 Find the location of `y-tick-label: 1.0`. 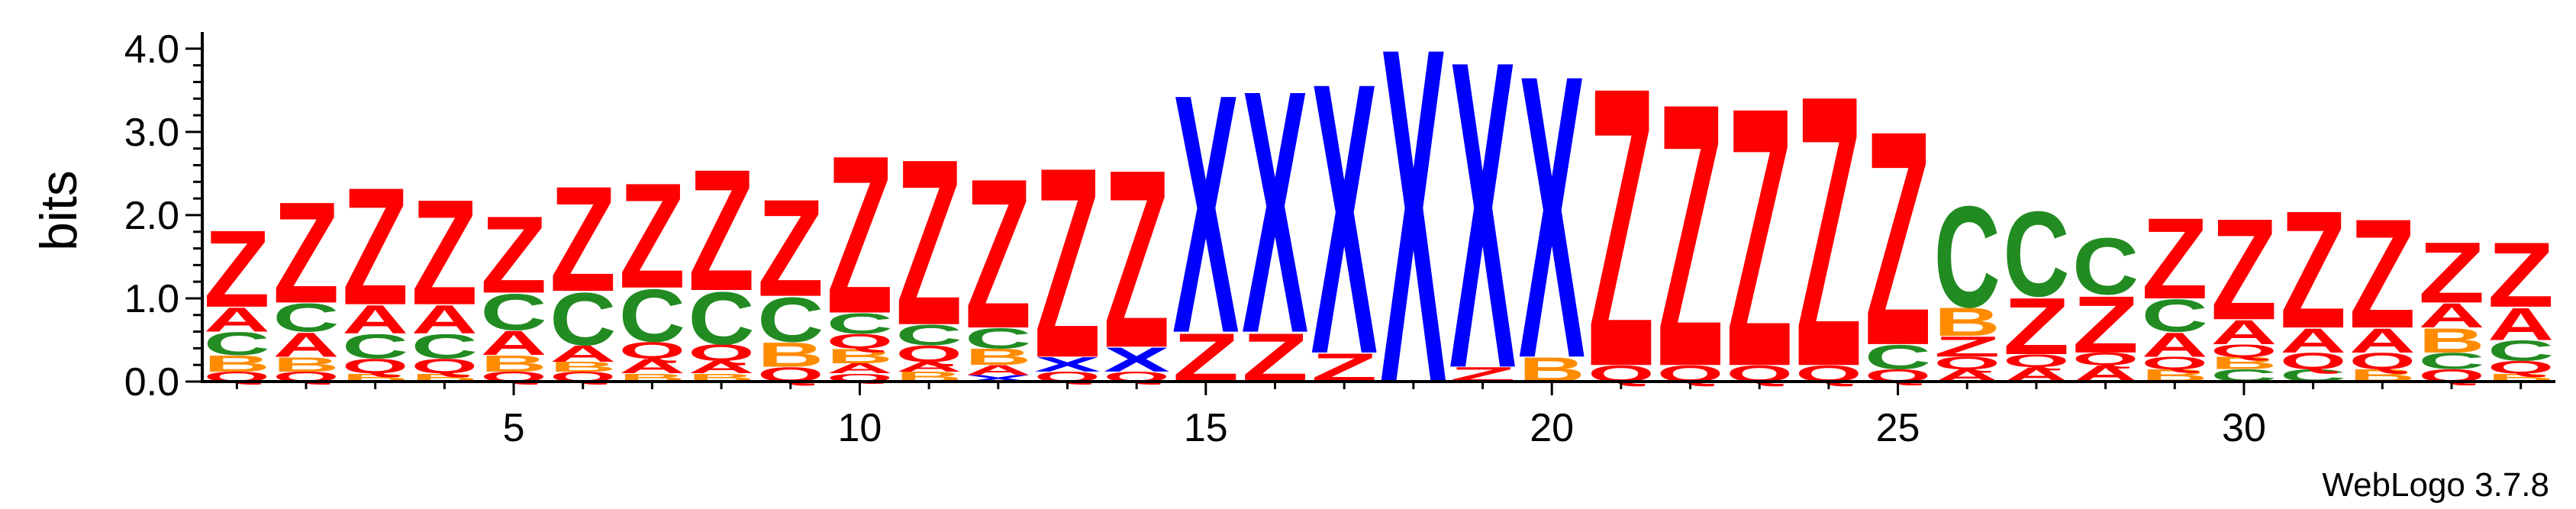

y-tick-label: 1.0 is located at coordinates (152, 299).